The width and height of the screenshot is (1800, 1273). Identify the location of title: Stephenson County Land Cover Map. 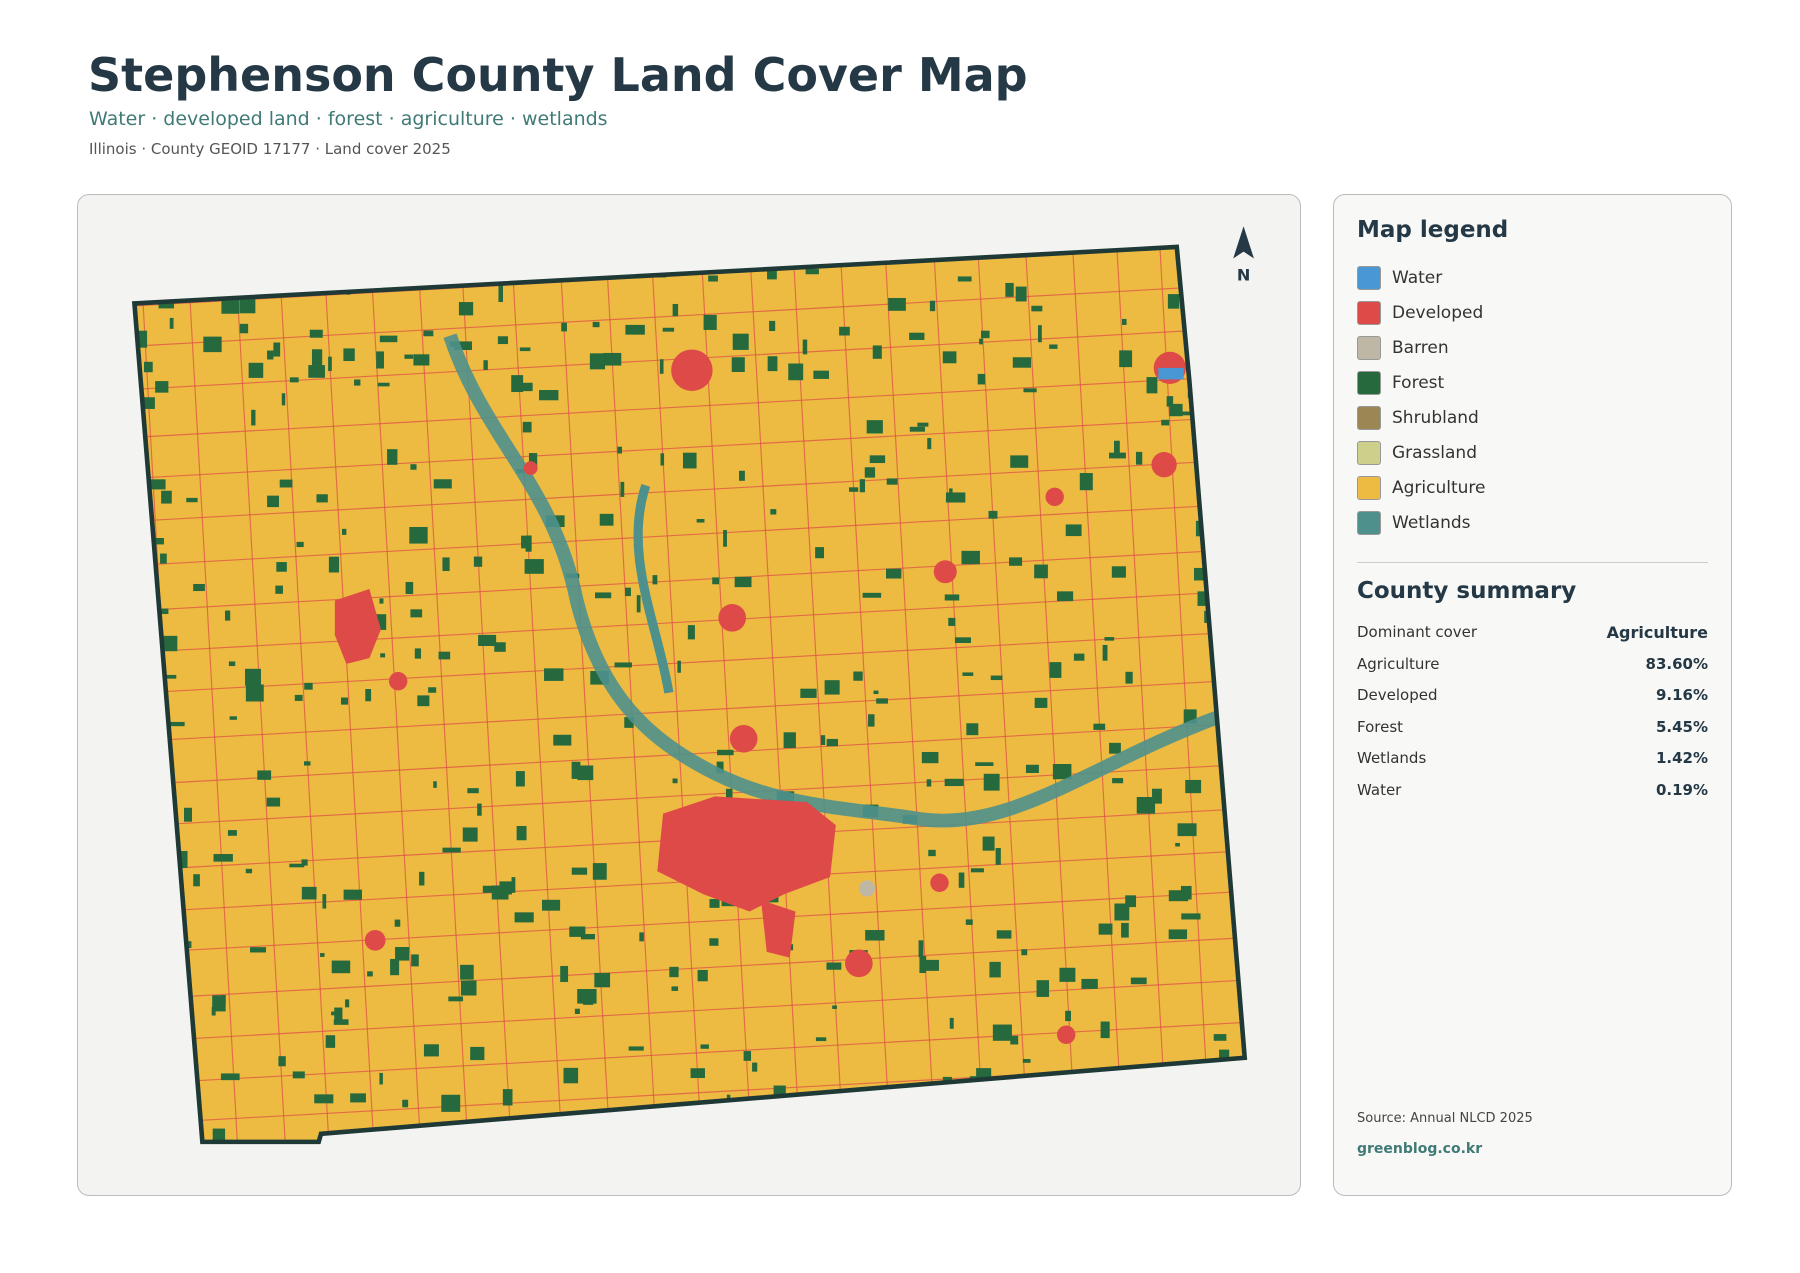
(558, 75).